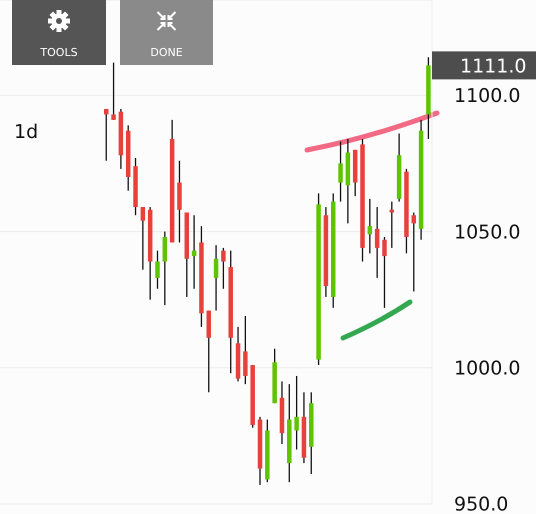 The width and height of the screenshot is (536, 514). What do you see at coordinates (166, 52) in the screenshot?
I see `annotation: DONE` at bounding box center [166, 52].